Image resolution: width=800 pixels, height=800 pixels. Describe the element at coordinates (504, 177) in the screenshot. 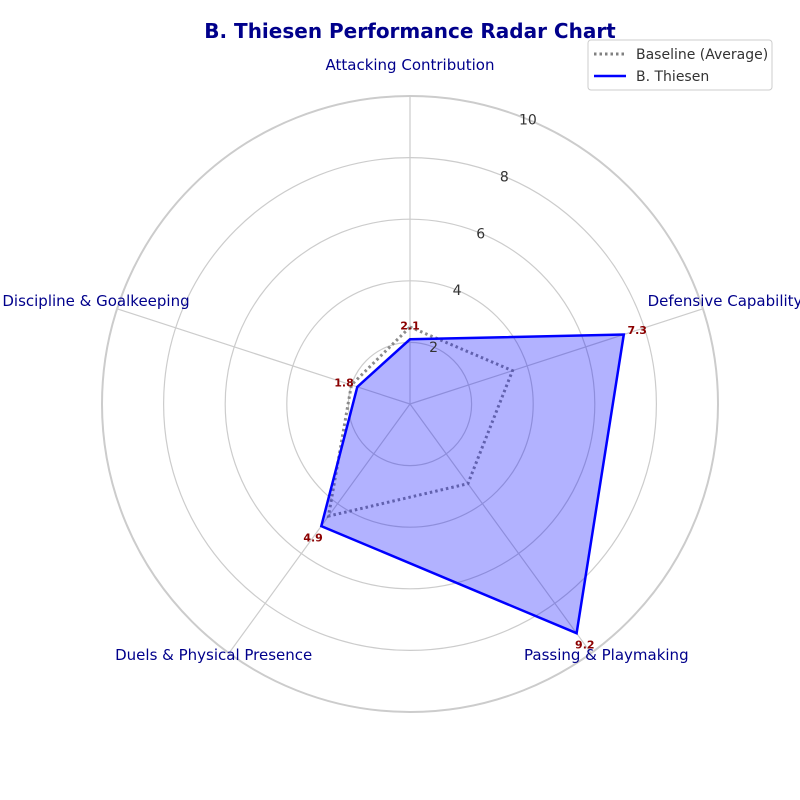

I see `radial-tick-label: 8` at that location.